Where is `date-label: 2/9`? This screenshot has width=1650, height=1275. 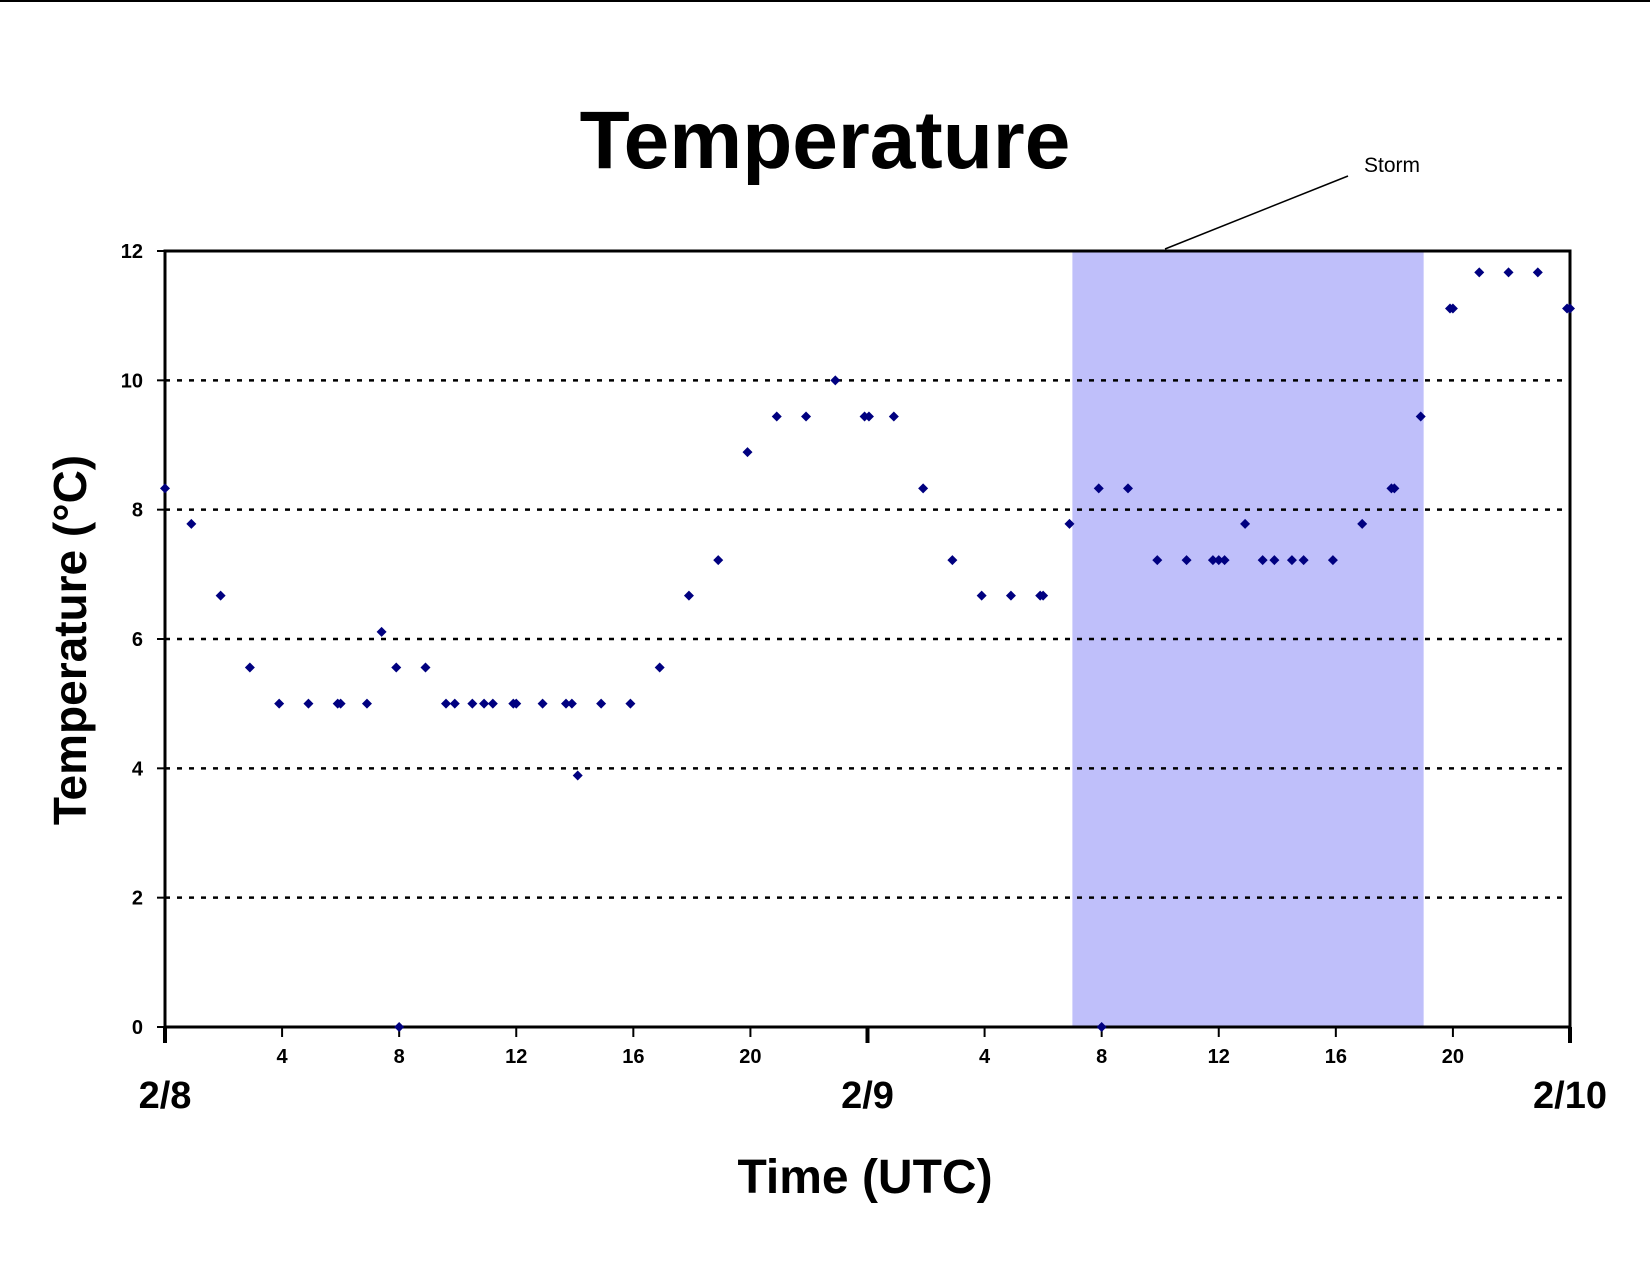 date-label: 2/9 is located at coordinates (867, 1096).